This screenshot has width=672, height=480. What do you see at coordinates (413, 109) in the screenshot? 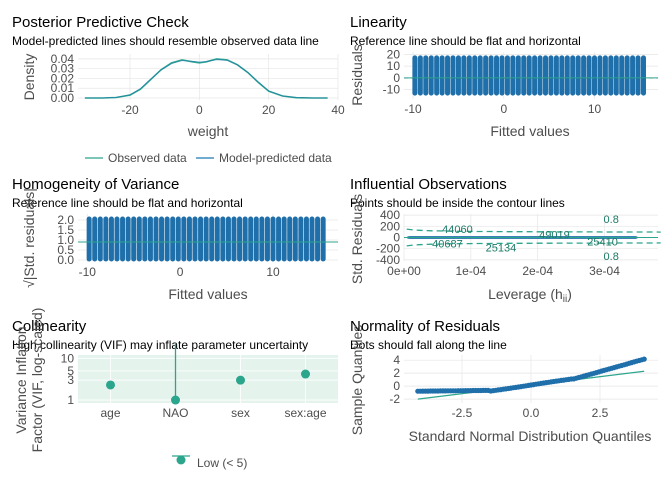
I see `lin-xtick-label: -10` at bounding box center [413, 109].